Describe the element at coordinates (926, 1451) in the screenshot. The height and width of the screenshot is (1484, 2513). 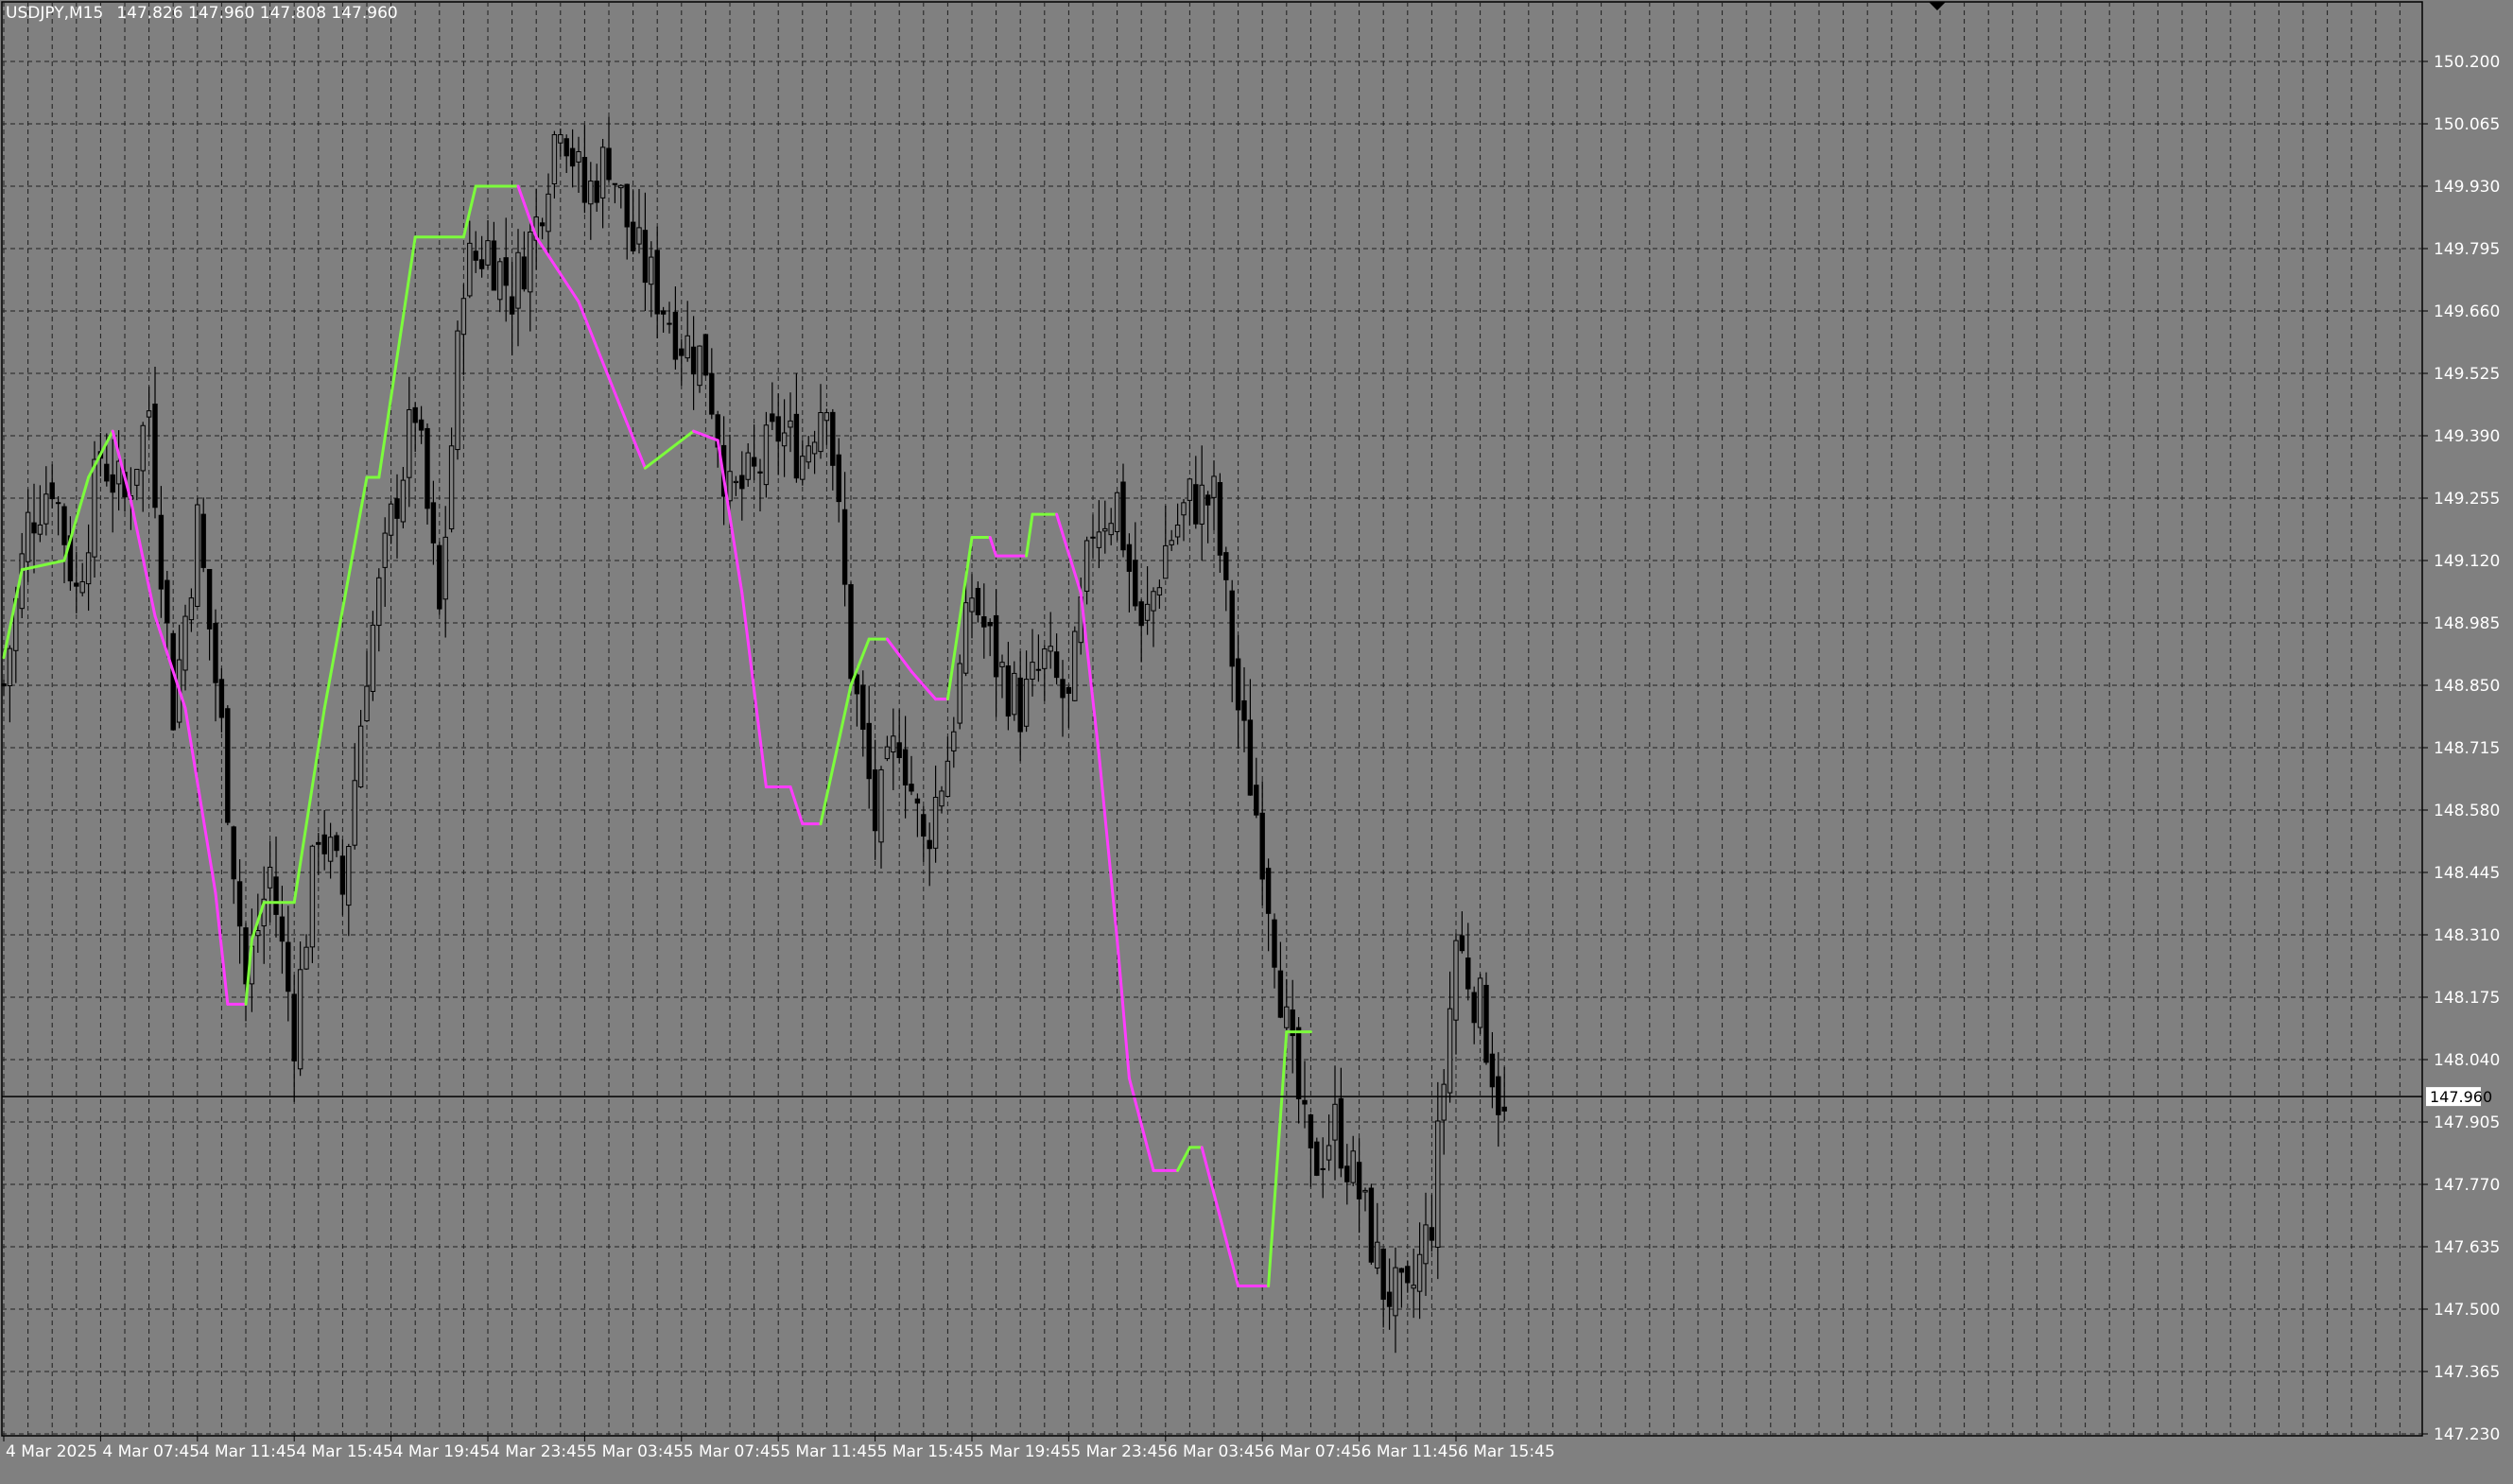
I see `x-tick-label: 5 Mar 15:45` at that location.